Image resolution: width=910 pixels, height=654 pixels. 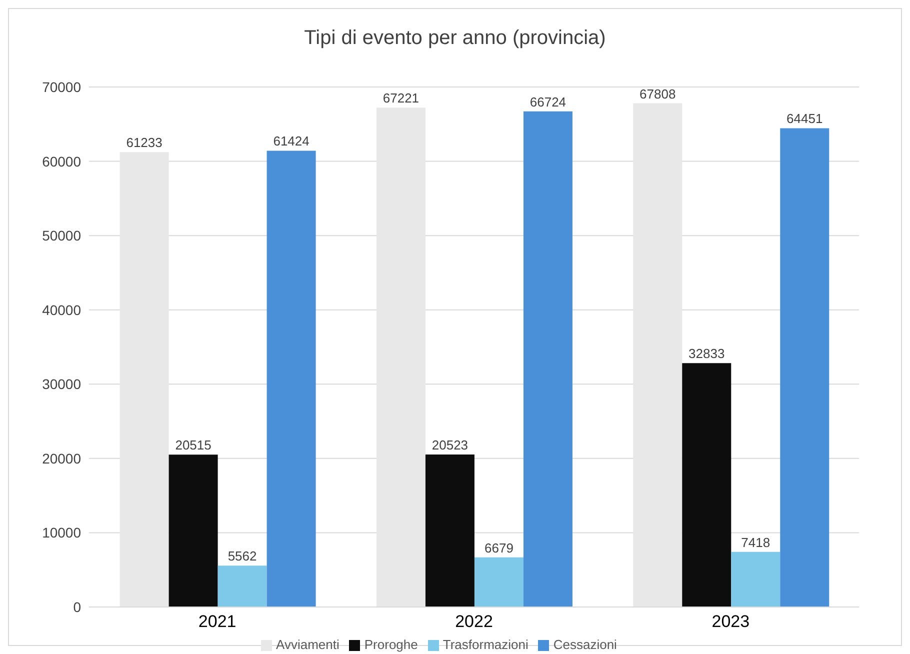 I want to click on x-tick-label: 2022, so click(x=474, y=622).